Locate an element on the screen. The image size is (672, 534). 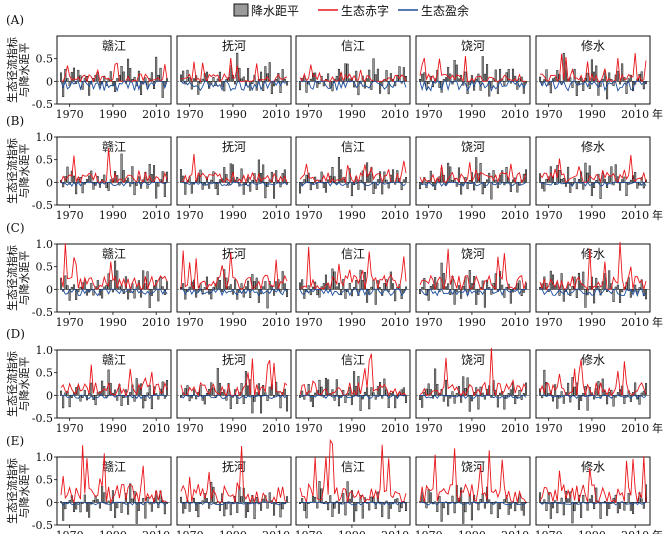
panel-5-4: 饶河 1970 1990 2010 is located at coordinates (473, 491).